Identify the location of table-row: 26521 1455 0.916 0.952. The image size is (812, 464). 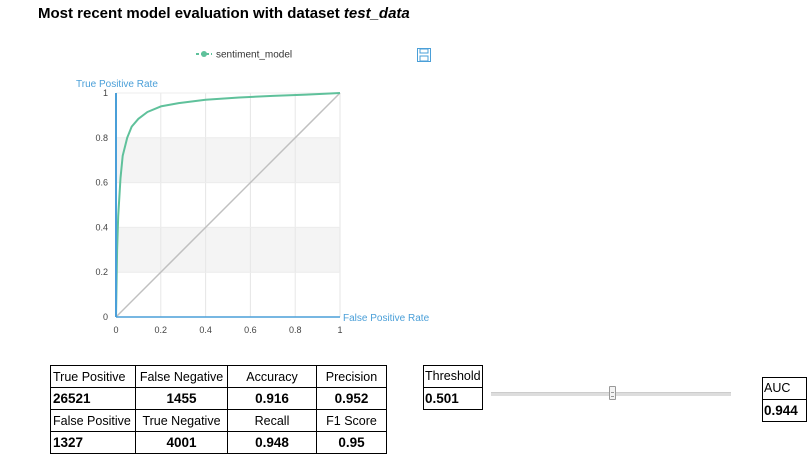
(218, 398).